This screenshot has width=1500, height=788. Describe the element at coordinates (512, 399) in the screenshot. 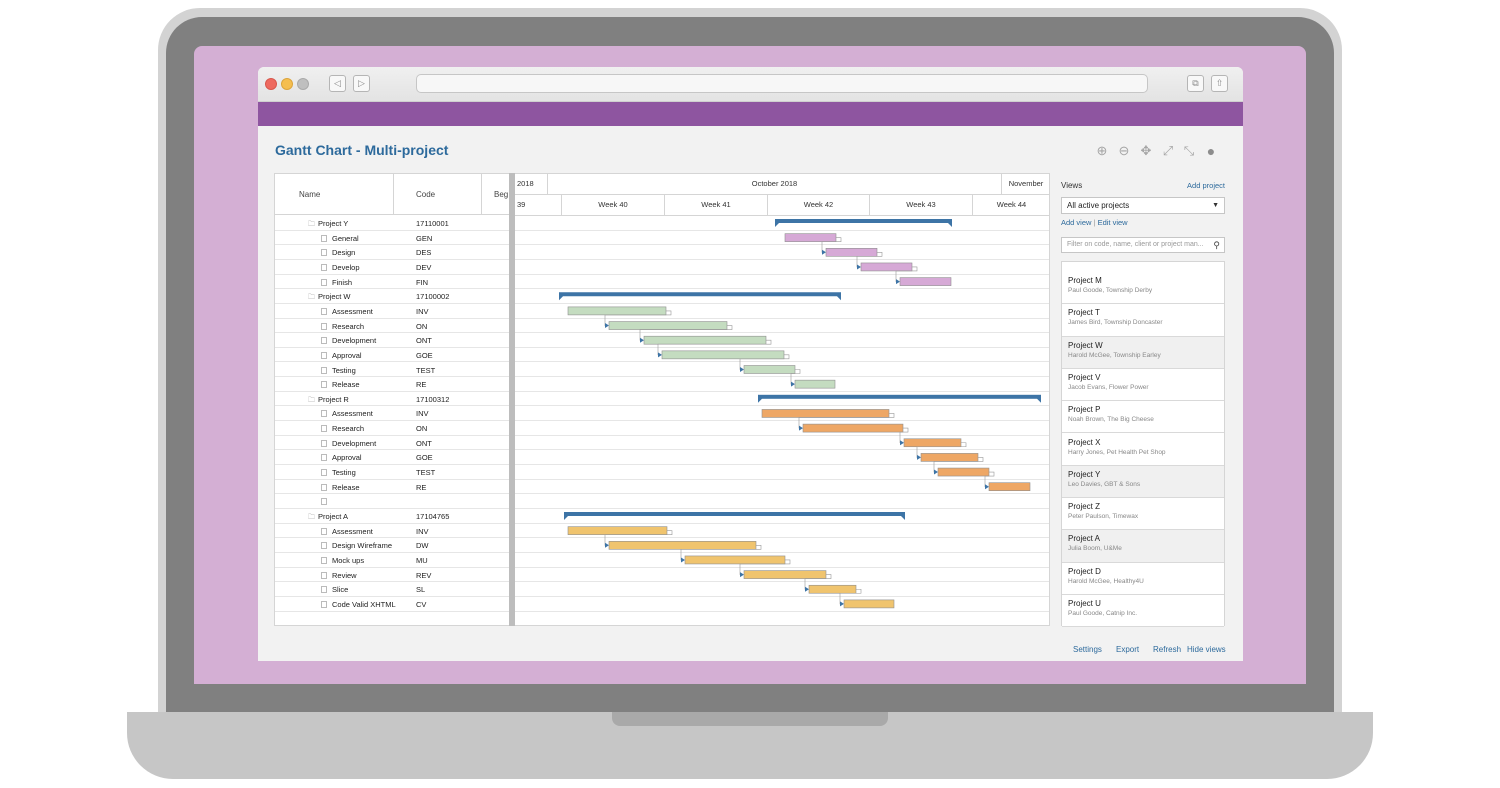

I see `grid-splitter` at that location.